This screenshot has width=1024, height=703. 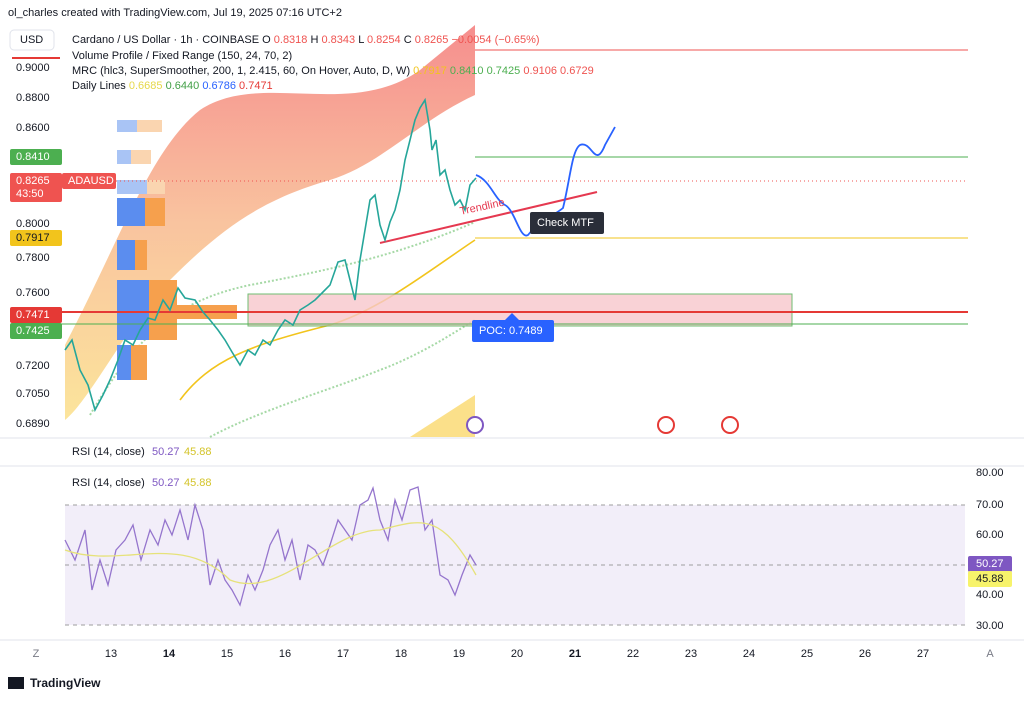 What do you see at coordinates (33, 366) in the screenshot?
I see `price-label: 0.7200` at bounding box center [33, 366].